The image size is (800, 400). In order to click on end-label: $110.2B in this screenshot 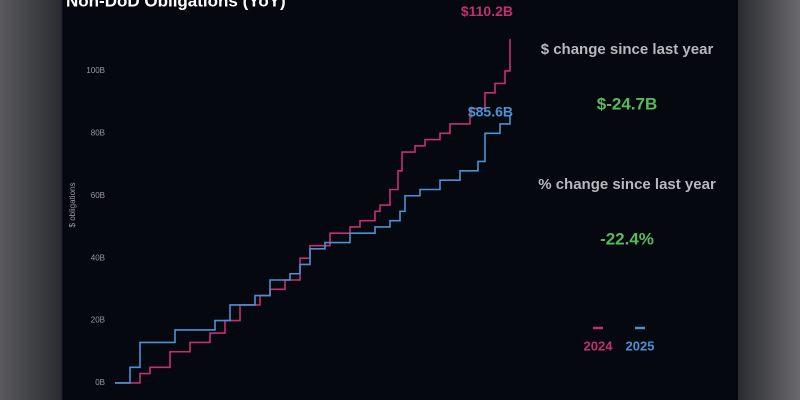, I will do `click(487, 11)`.